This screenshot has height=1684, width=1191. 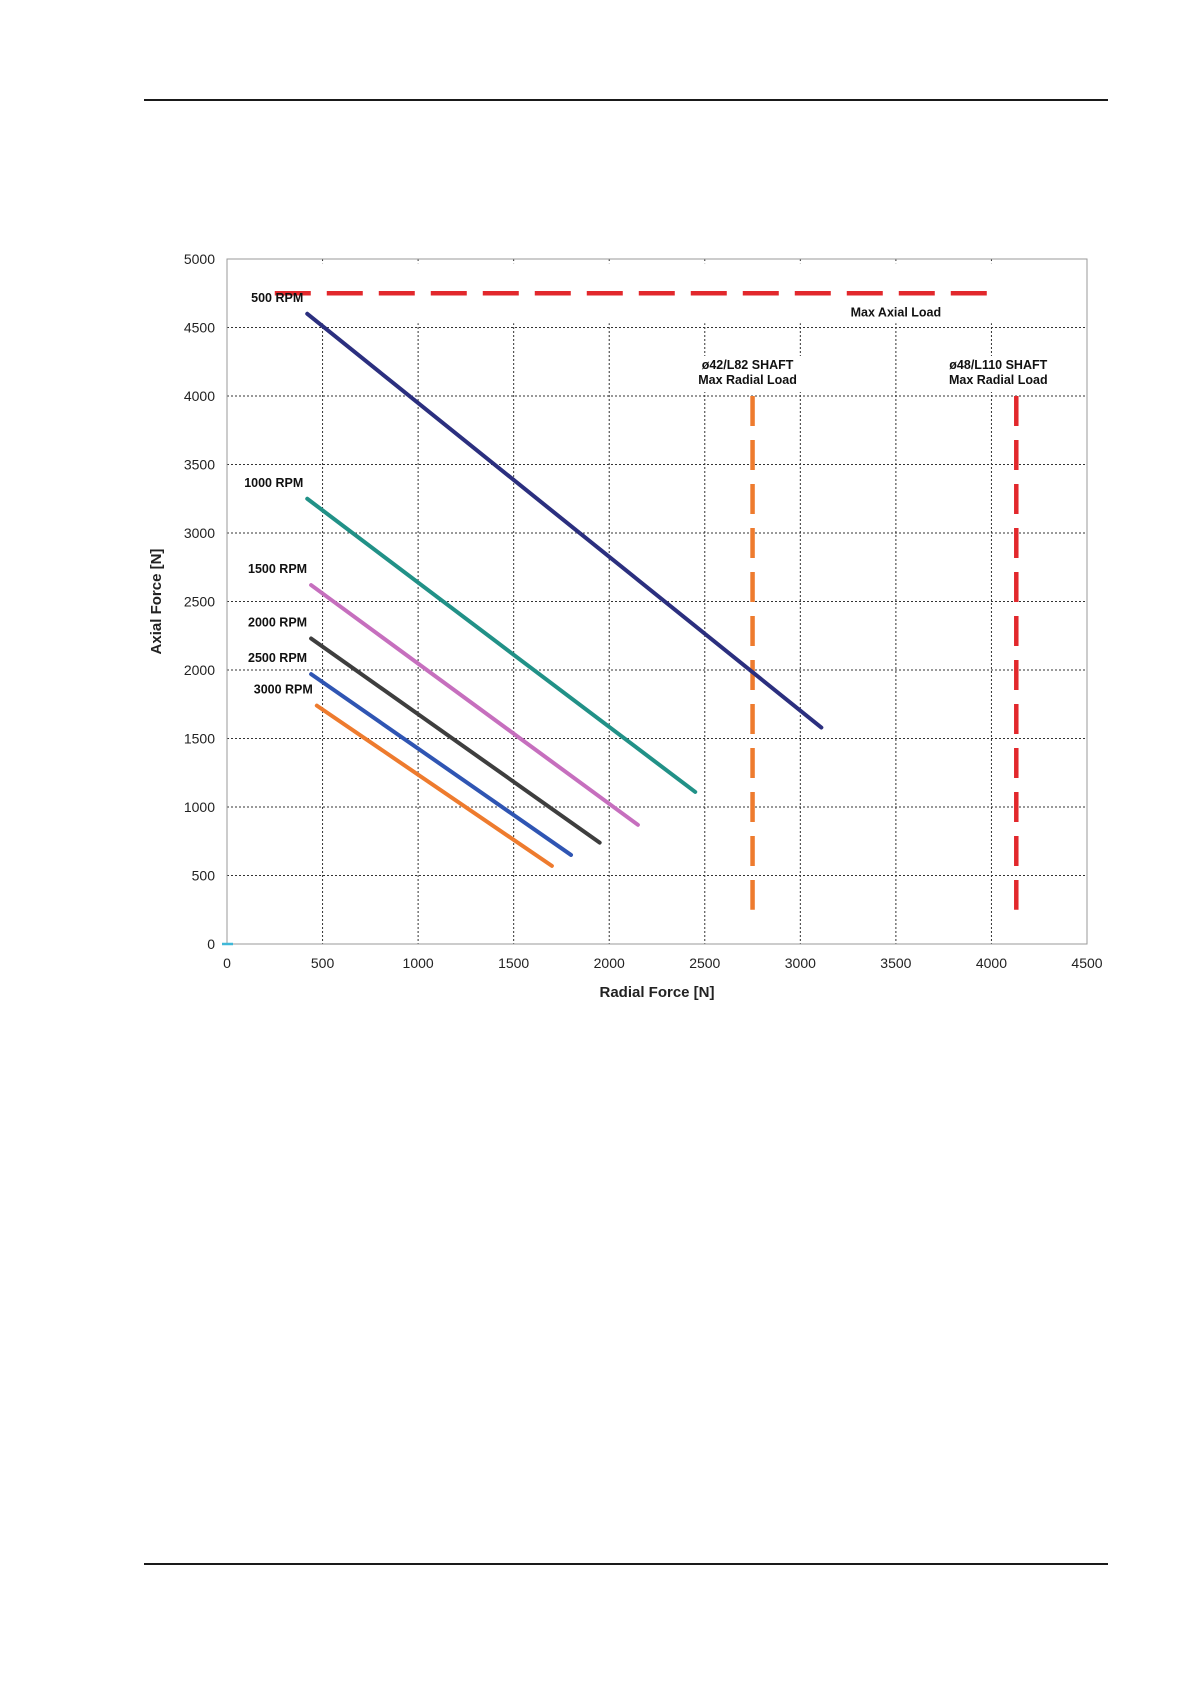 What do you see at coordinates (418, 963) in the screenshot?
I see `x-tick-label: 1000` at bounding box center [418, 963].